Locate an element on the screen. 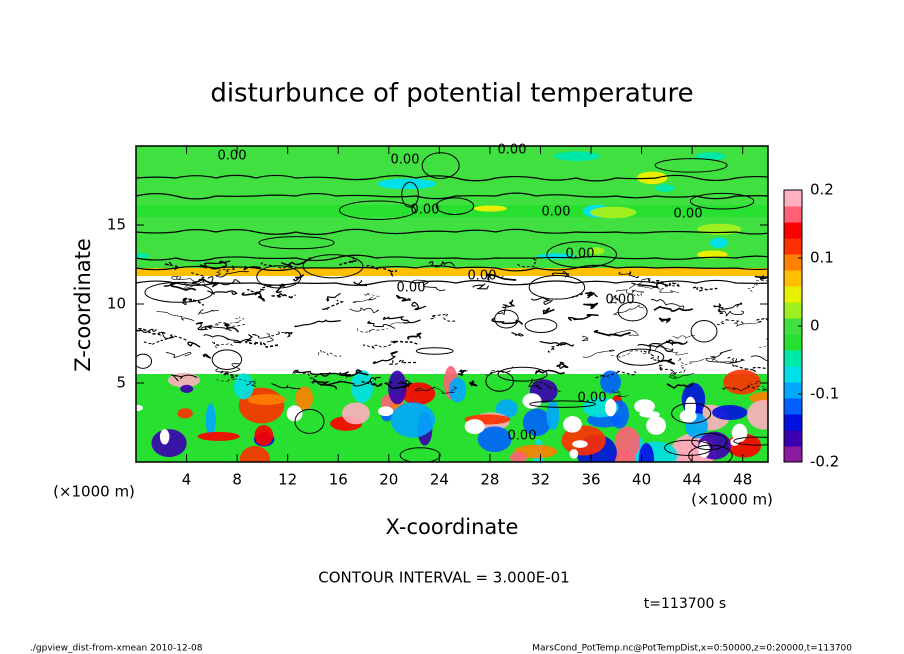  colorbar-tick-label: -0.1 is located at coordinates (824, 394).